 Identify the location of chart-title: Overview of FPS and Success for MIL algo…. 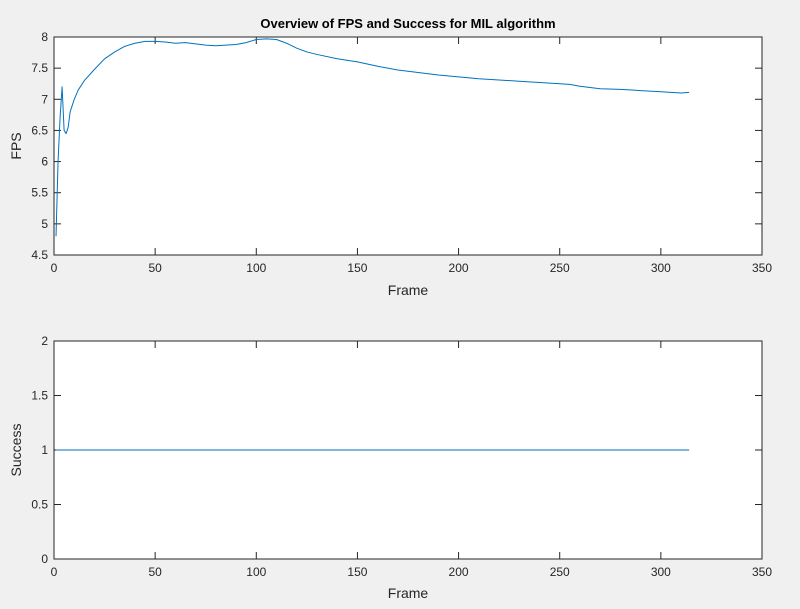
(407, 23).